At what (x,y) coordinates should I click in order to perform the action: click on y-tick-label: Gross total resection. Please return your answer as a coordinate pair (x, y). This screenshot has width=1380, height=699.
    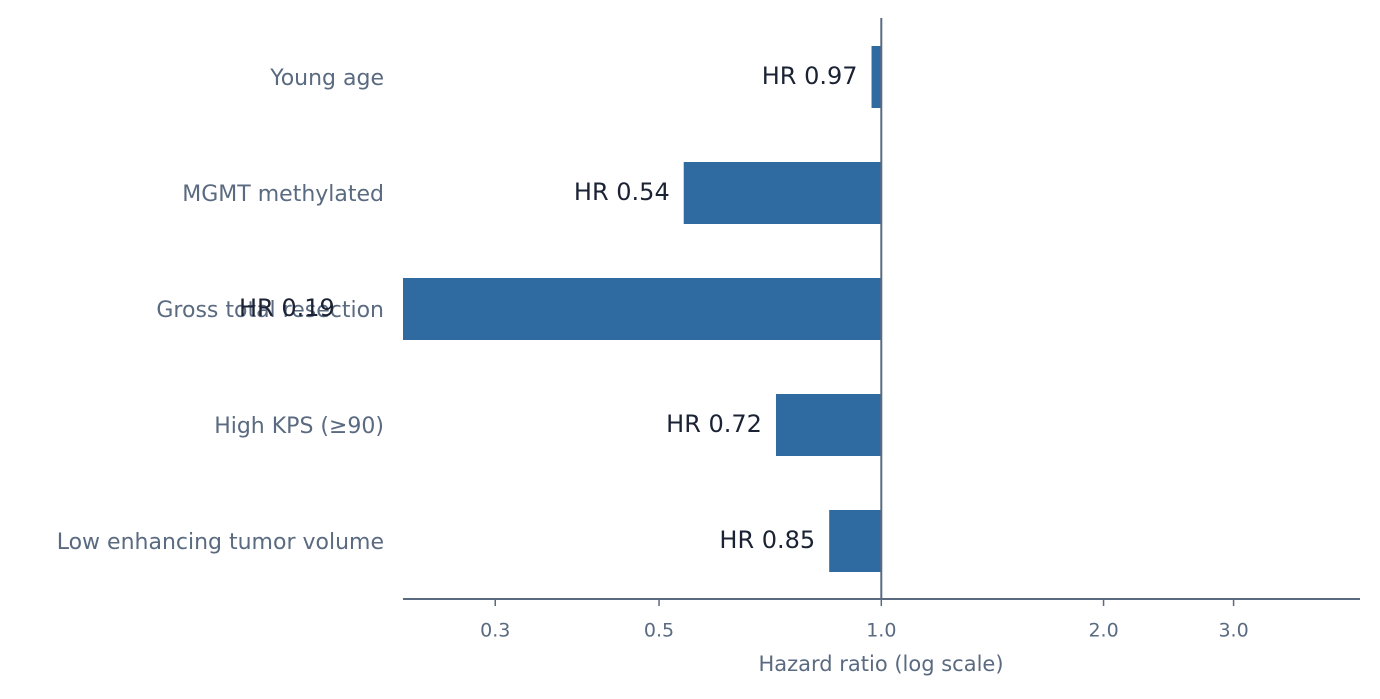
    Looking at the image, I should click on (270, 310).